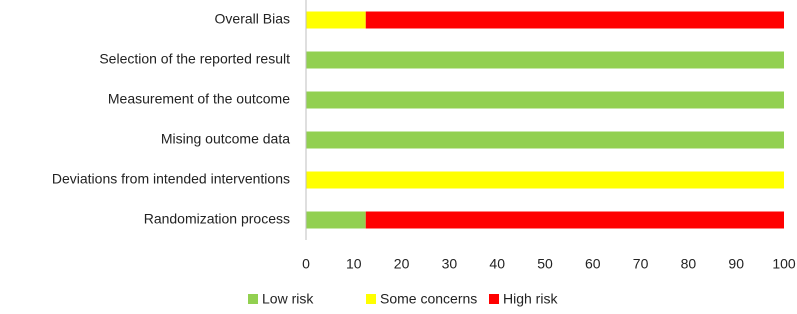 Image resolution: width=797 pixels, height=314 pixels. Describe the element at coordinates (354, 264) in the screenshot. I see `x-tick-label: 10` at that location.